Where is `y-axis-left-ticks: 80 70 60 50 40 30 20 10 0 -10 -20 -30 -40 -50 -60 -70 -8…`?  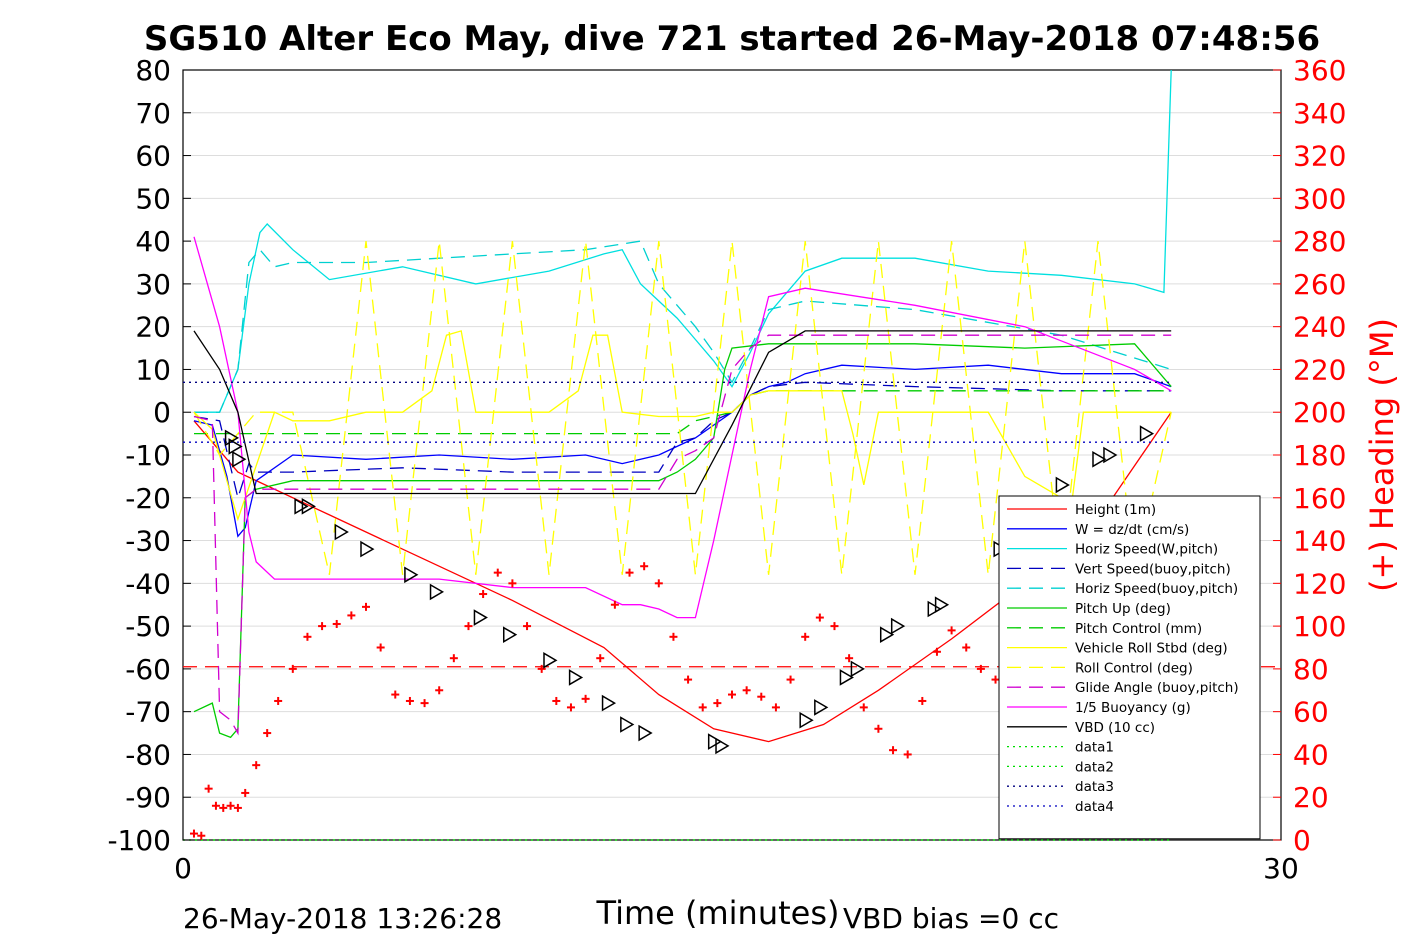
y-axis-left-ticks: 80 70 60 50 40 30 20 10 0 -10 -20 -30 -40 -50 -60 -70 -8… is located at coordinates (149, 455).